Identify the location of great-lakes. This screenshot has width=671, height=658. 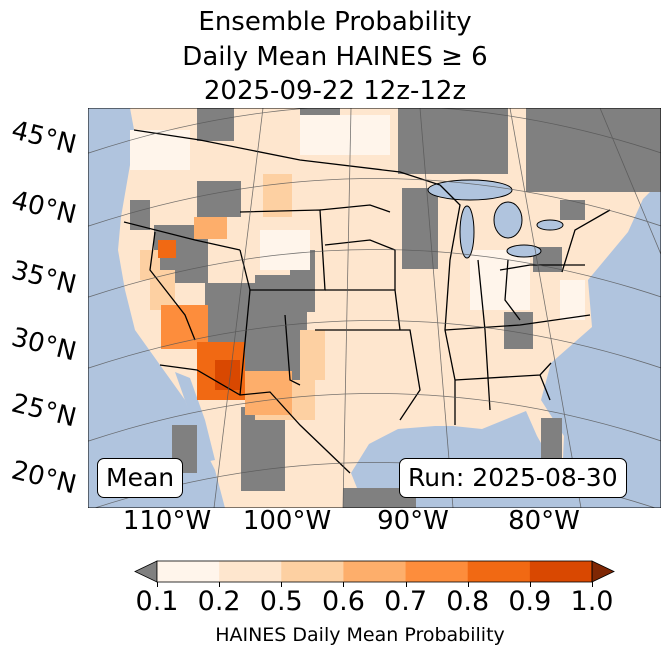
(495, 219).